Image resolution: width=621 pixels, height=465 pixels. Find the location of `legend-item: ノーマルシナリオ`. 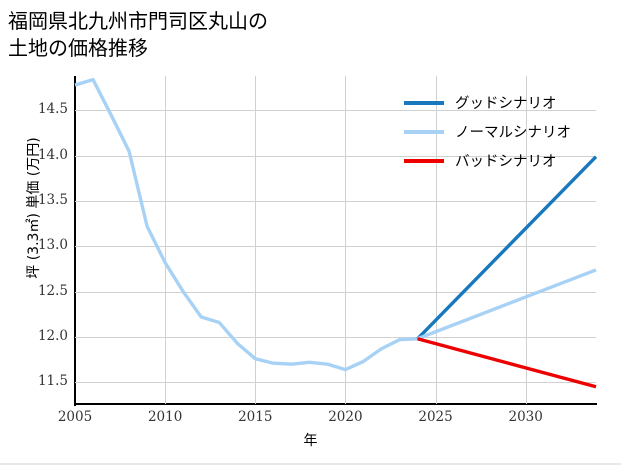

legend-item: ノーマルシナリオ is located at coordinates (510, 131).